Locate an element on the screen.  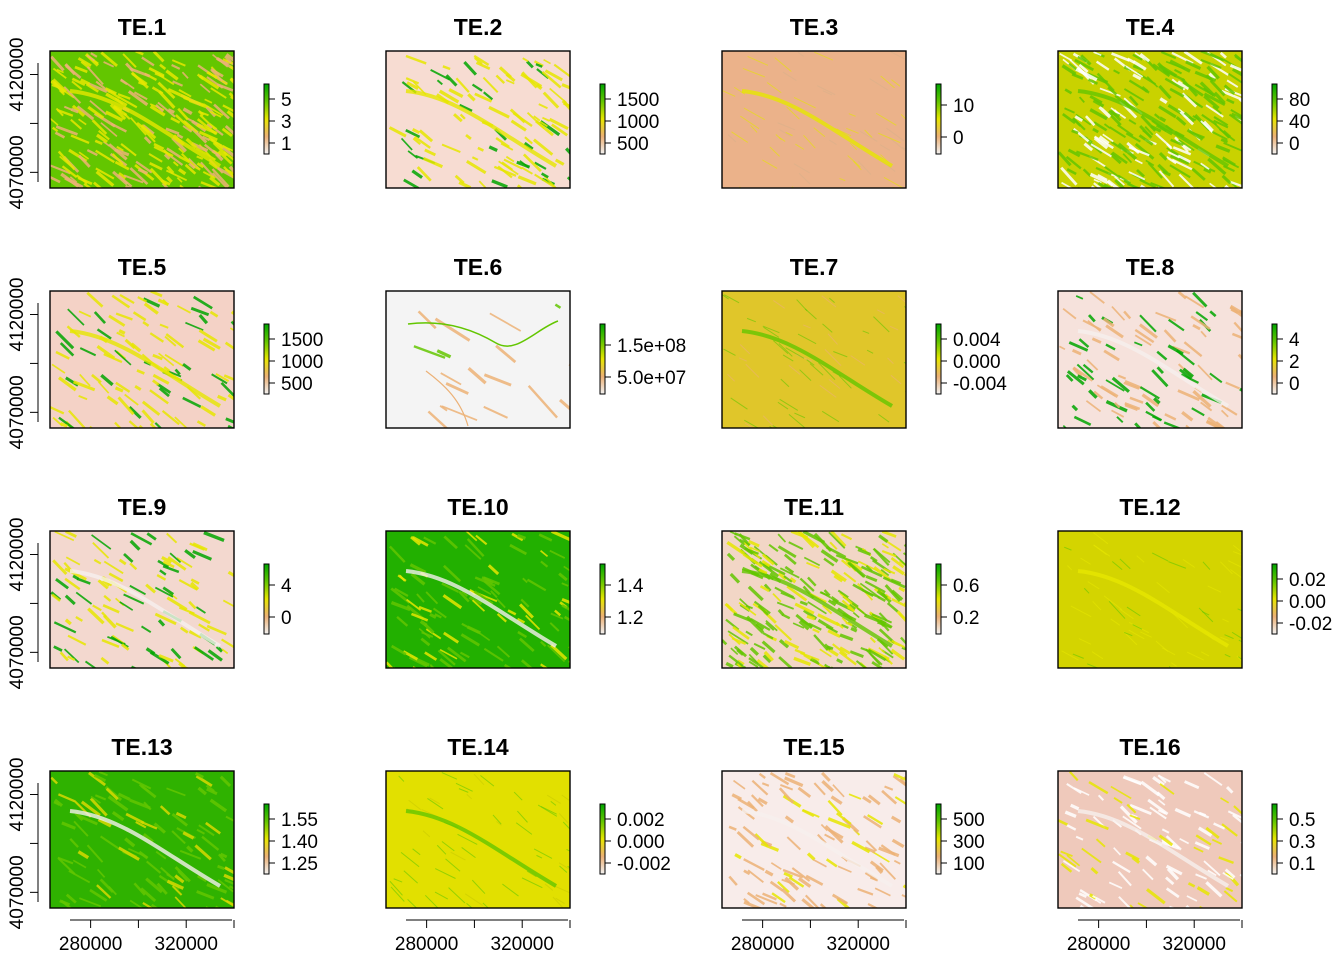
panel-frame is located at coordinates (142, 839).